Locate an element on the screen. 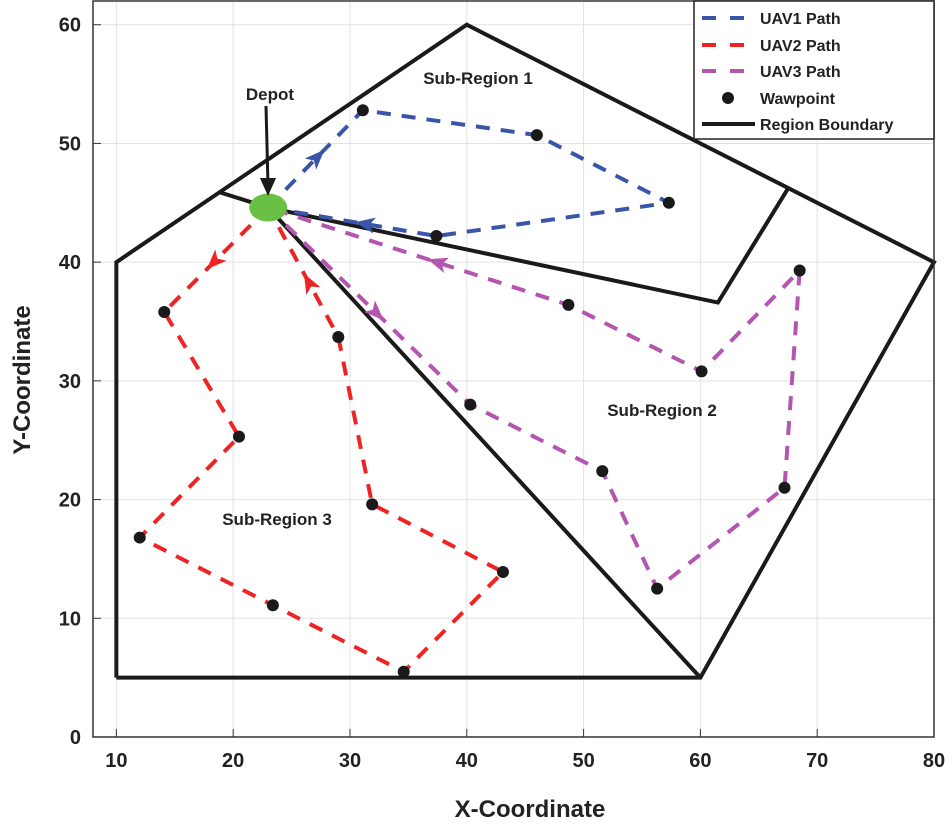 The image size is (950, 834). y-tick-label: 20 is located at coordinates (70, 501).